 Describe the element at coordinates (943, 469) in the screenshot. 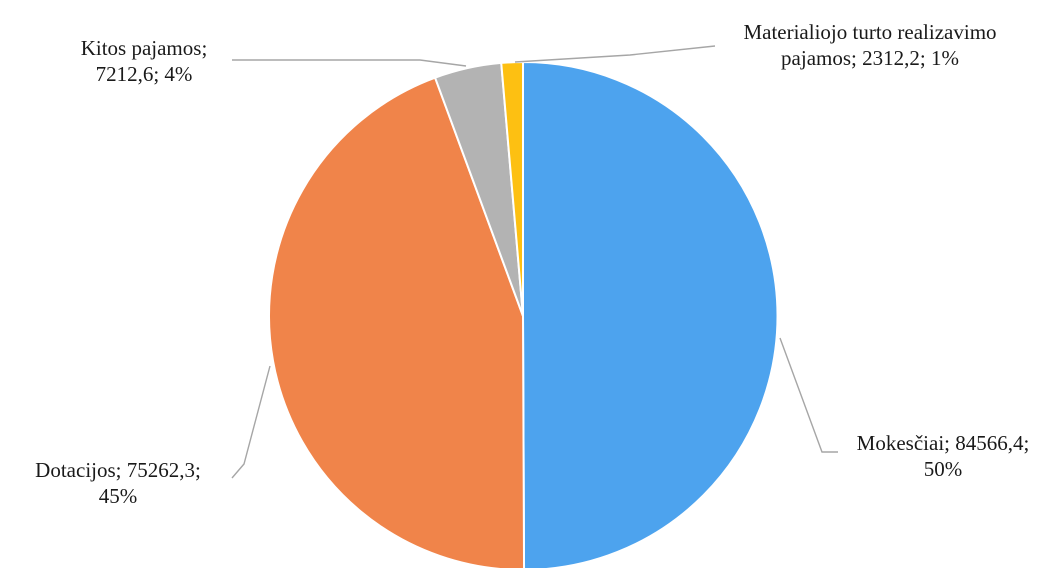

I see `data-label-line: 50%` at that location.